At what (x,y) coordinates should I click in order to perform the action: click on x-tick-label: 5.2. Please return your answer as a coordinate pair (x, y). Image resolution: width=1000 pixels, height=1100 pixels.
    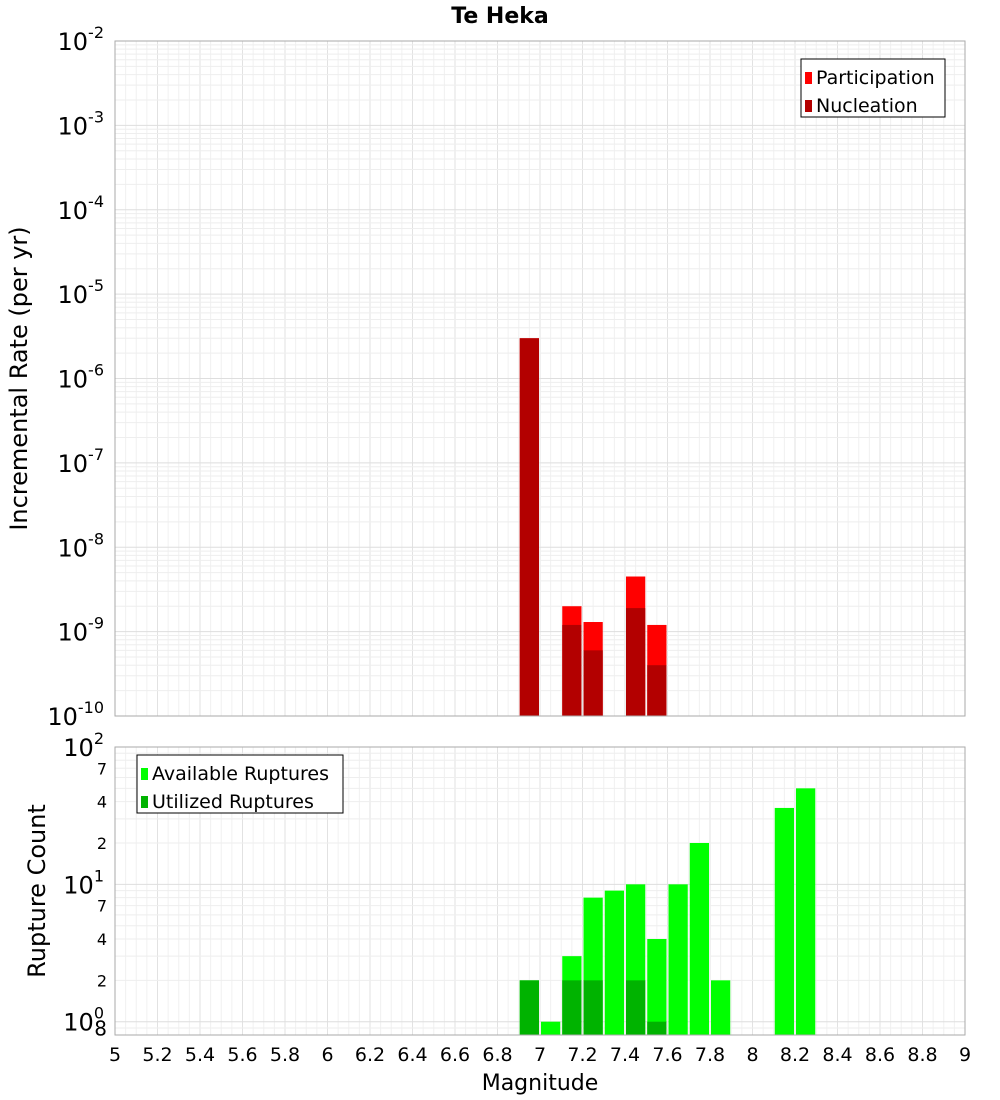
    Looking at the image, I should click on (157, 1055).